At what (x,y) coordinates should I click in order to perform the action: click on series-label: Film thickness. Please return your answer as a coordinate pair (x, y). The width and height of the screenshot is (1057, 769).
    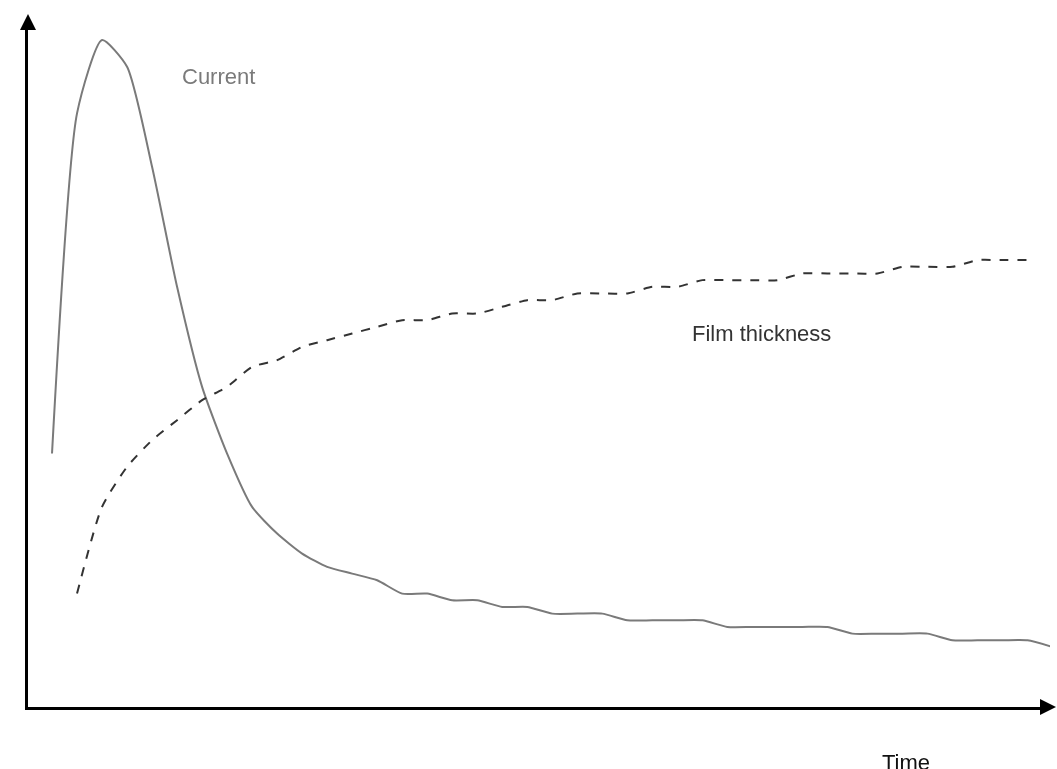
    Looking at the image, I should click on (762, 333).